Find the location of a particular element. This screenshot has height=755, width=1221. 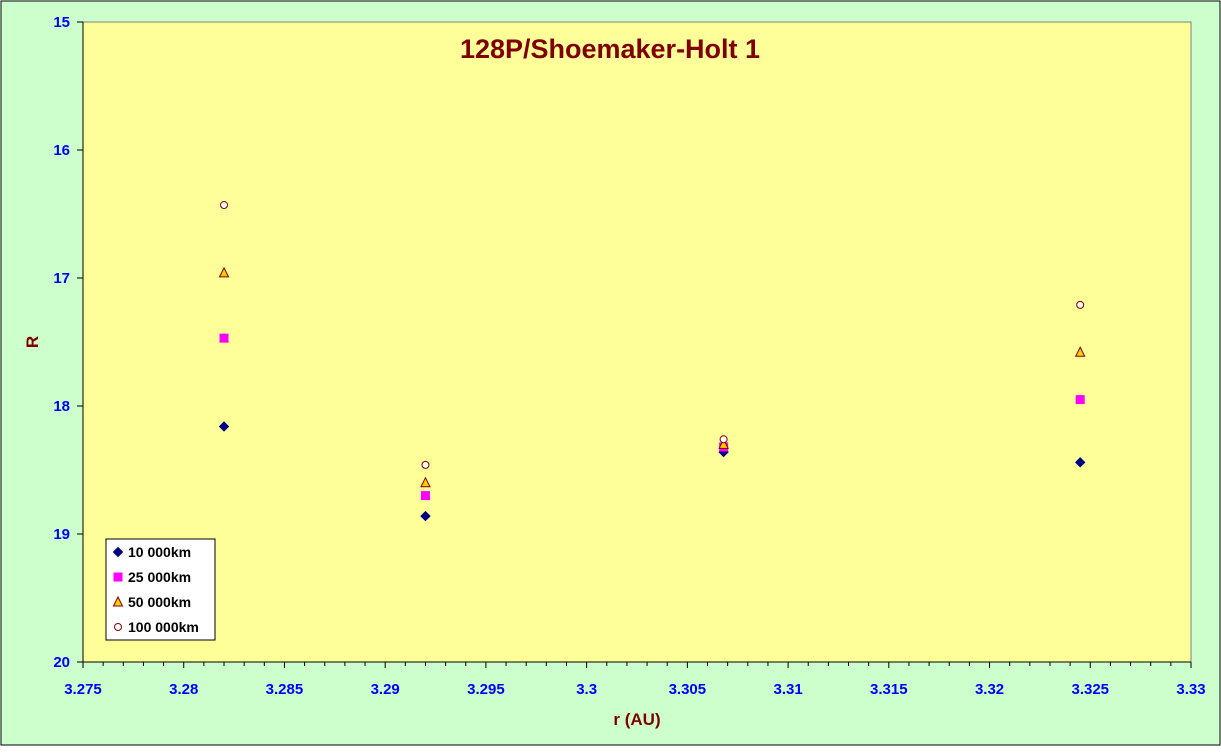

x-tick-label: 3.33 is located at coordinates (1190, 689).